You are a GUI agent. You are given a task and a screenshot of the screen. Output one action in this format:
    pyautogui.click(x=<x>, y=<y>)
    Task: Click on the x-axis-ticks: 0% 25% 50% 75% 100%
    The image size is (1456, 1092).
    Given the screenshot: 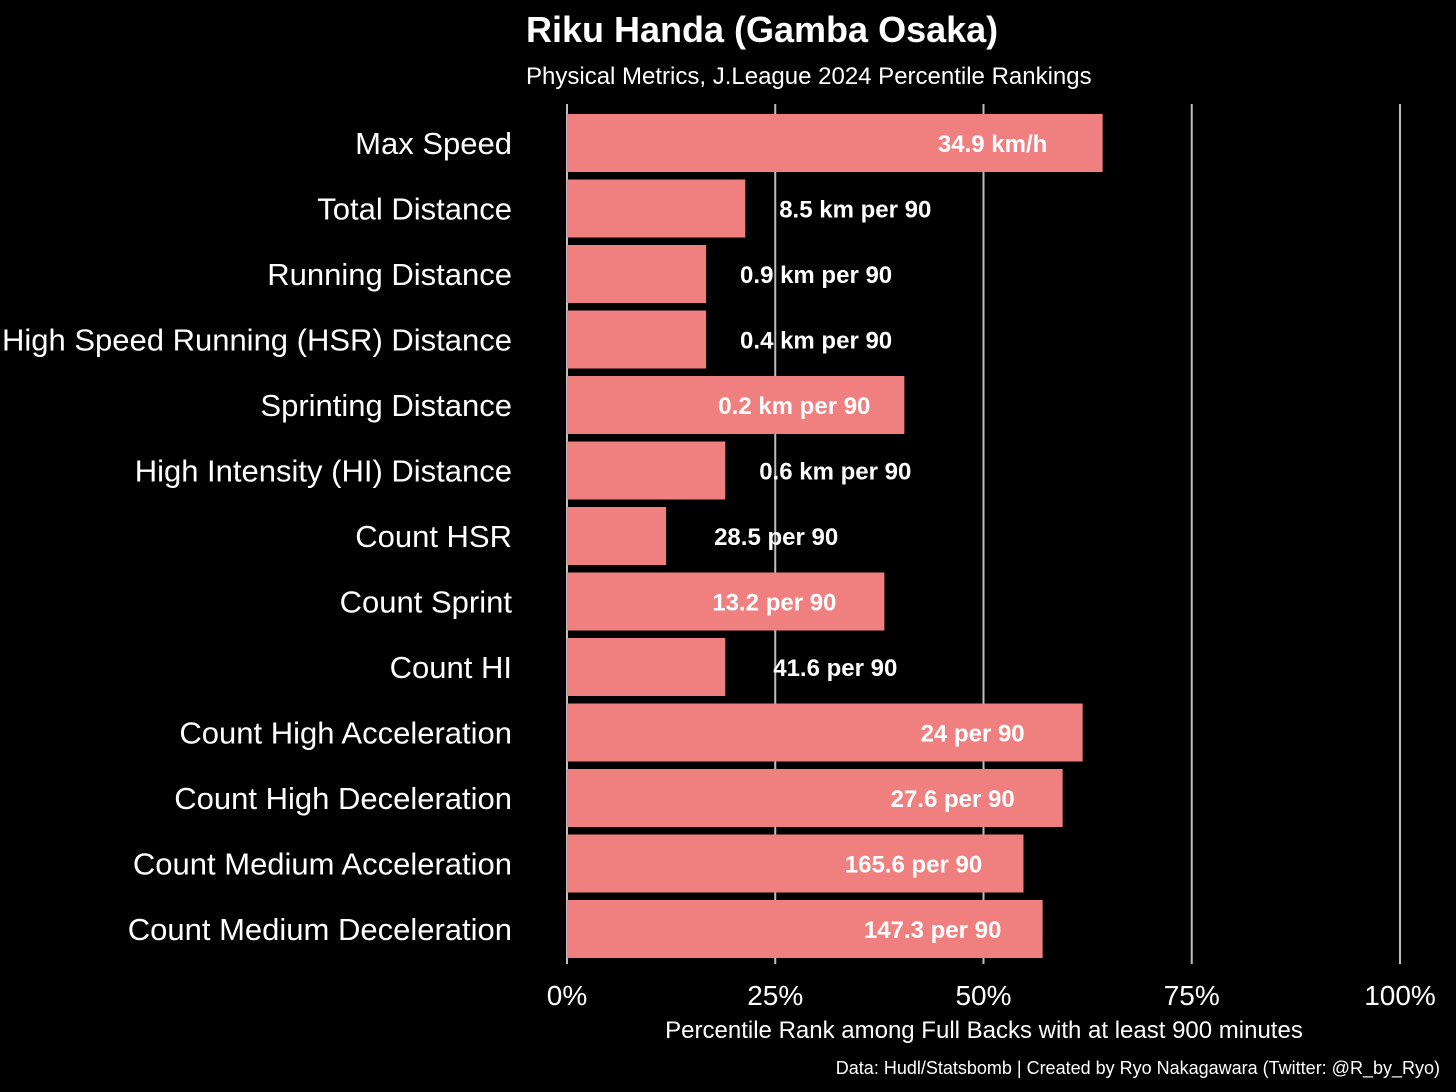 What is the action you would take?
    pyautogui.click(x=991, y=995)
    